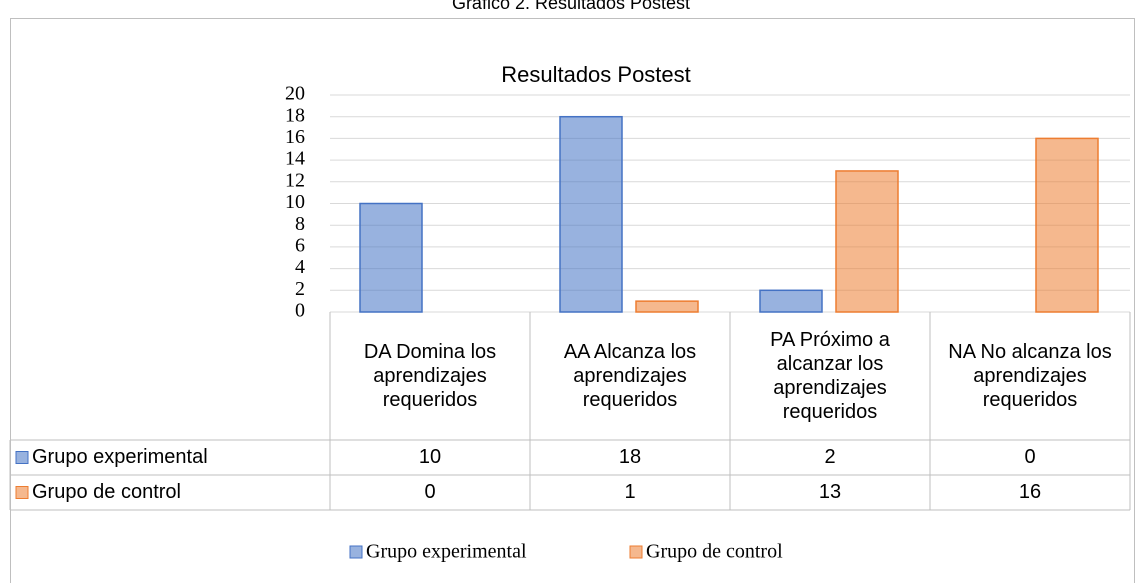  Describe the element at coordinates (295, 115) in the screenshot. I see `y-tick-label: 18` at that location.